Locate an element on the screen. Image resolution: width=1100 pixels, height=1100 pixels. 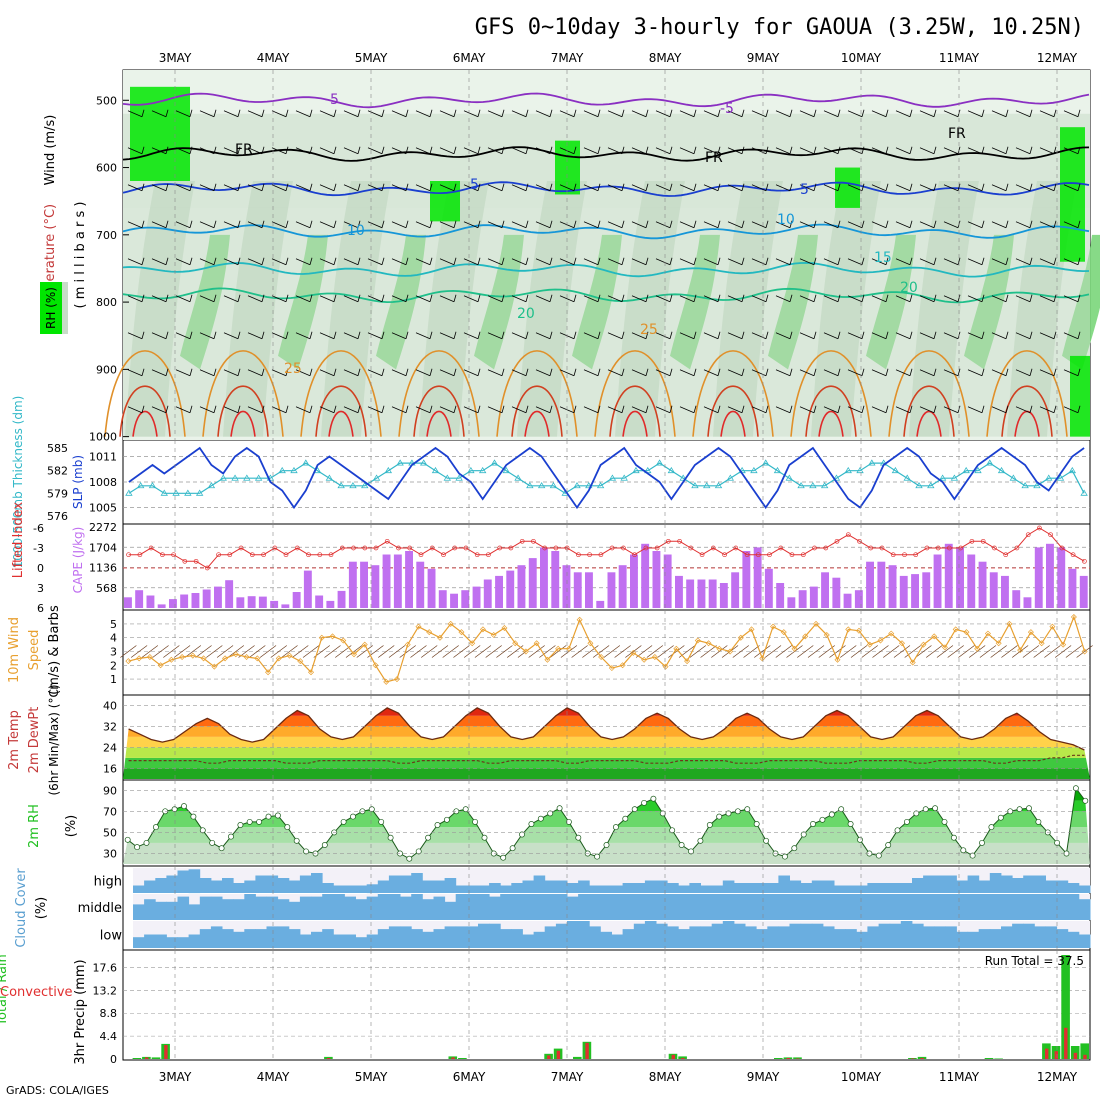
thickness-tick: 582 is located at coordinates (57, 471).